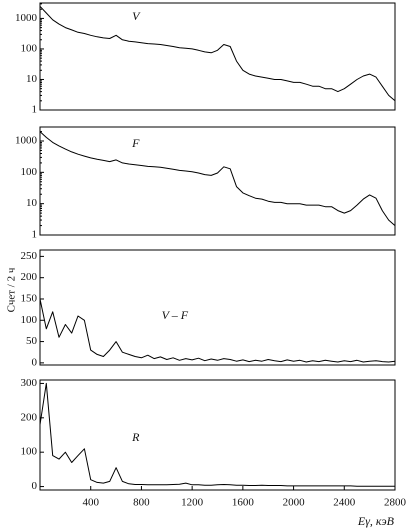  I want to click on x-tick-label: 2800, so click(395, 503).